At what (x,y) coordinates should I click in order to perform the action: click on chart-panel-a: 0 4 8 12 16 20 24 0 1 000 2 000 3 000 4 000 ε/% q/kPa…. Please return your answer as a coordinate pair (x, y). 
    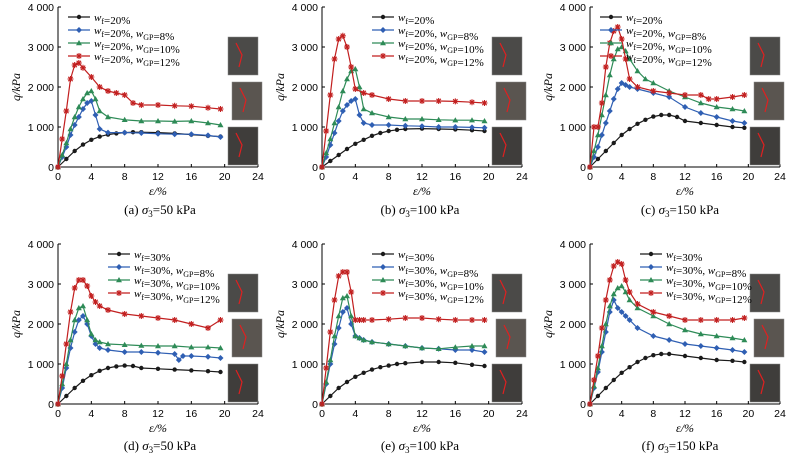
    Looking at the image, I should click on (136, 100).